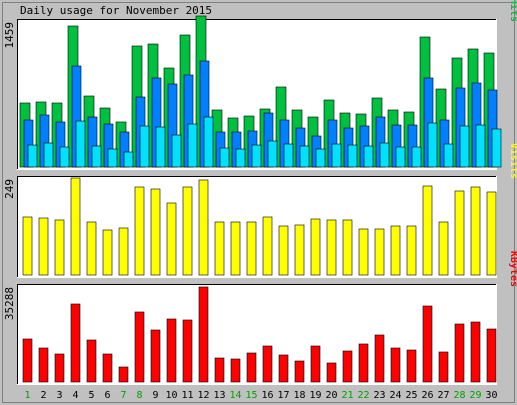 The image size is (517, 405). I want to click on x-tick-label-day-20: 20, so click(331, 395).